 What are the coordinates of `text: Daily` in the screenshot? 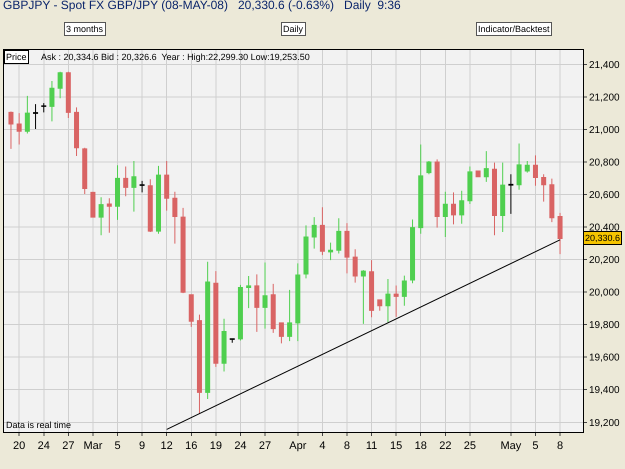 It's located at (293, 29).